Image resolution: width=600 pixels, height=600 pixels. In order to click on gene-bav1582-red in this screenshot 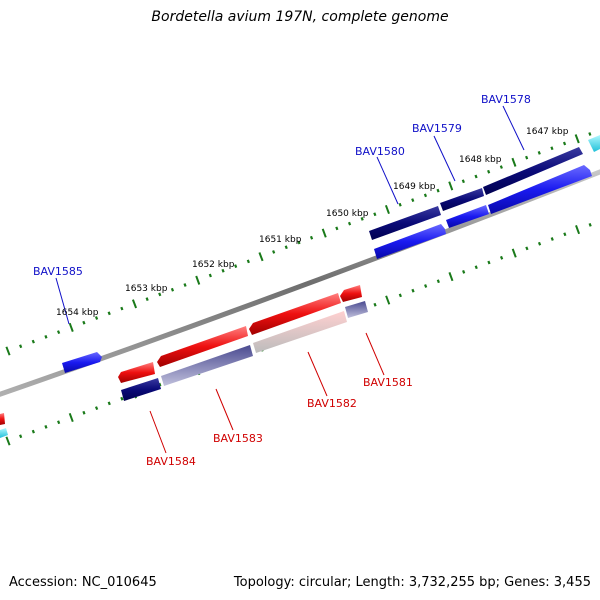, I will do `click(295, 314)`.